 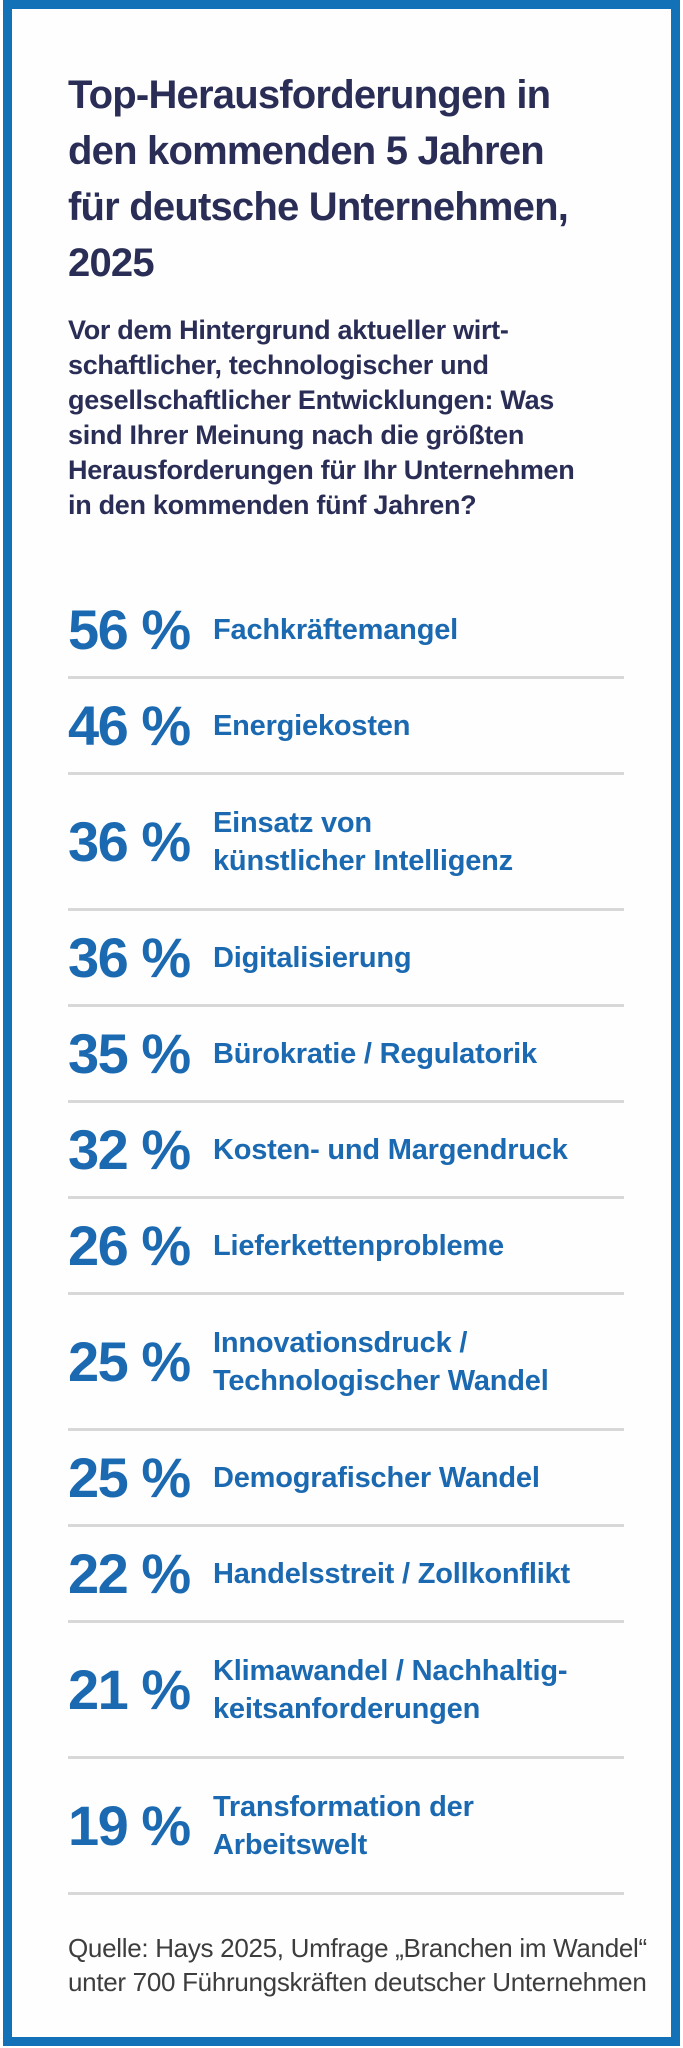 I want to click on challenge-label-line: Technologischer Wandel, so click(x=381, y=1380).